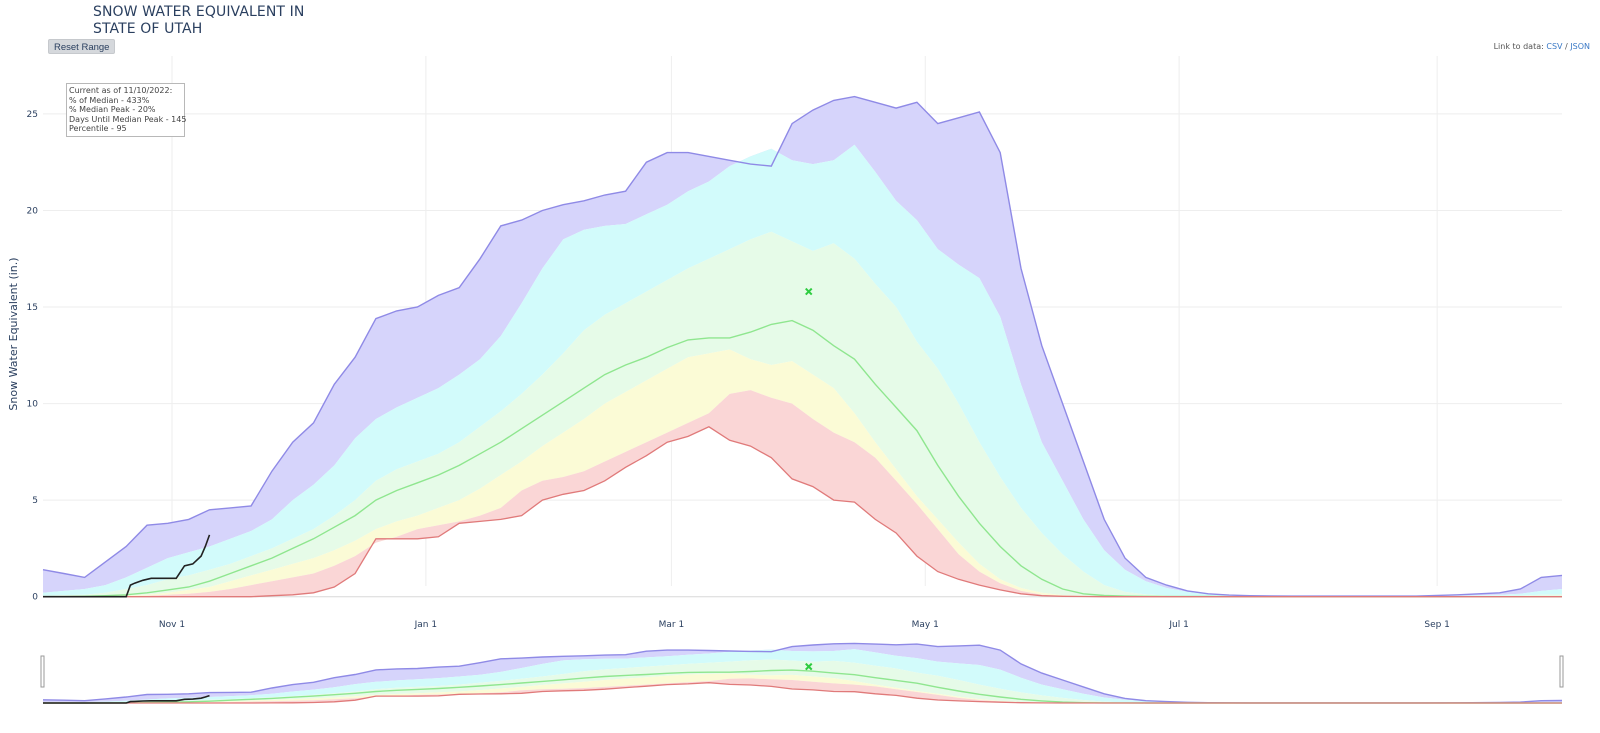 This screenshot has height=733, width=1600. I want to click on range-slider-left-handle, so click(42, 671).